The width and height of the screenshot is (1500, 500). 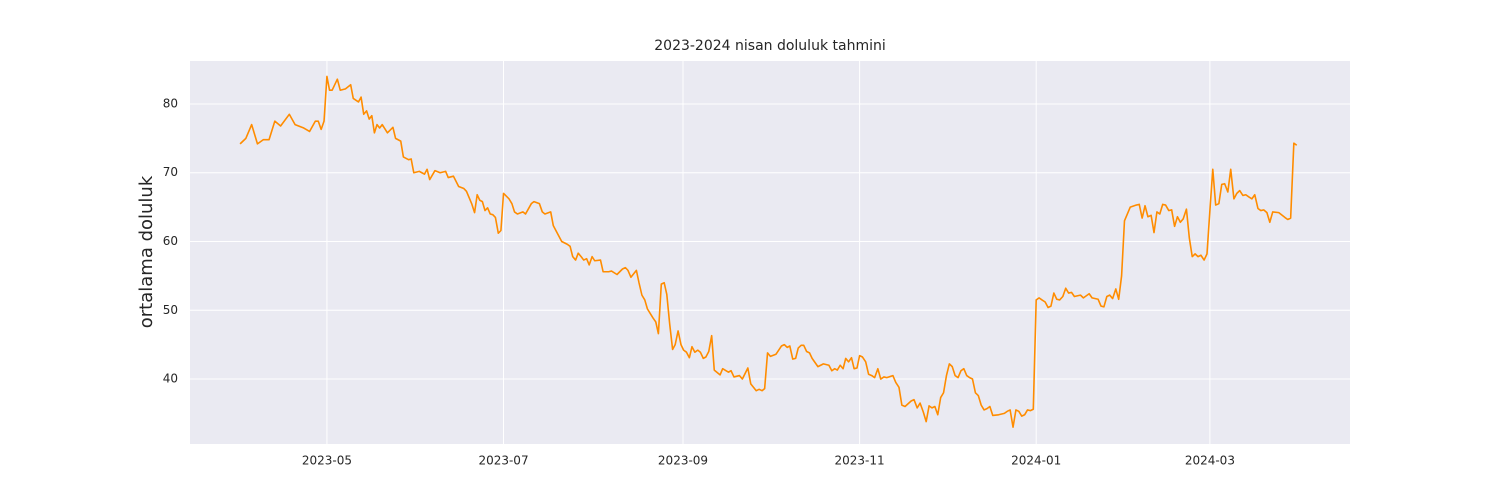 What do you see at coordinates (503, 461) in the screenshot?
I see `x-tick-label: 2023-07` at bounding box center [503, 461].